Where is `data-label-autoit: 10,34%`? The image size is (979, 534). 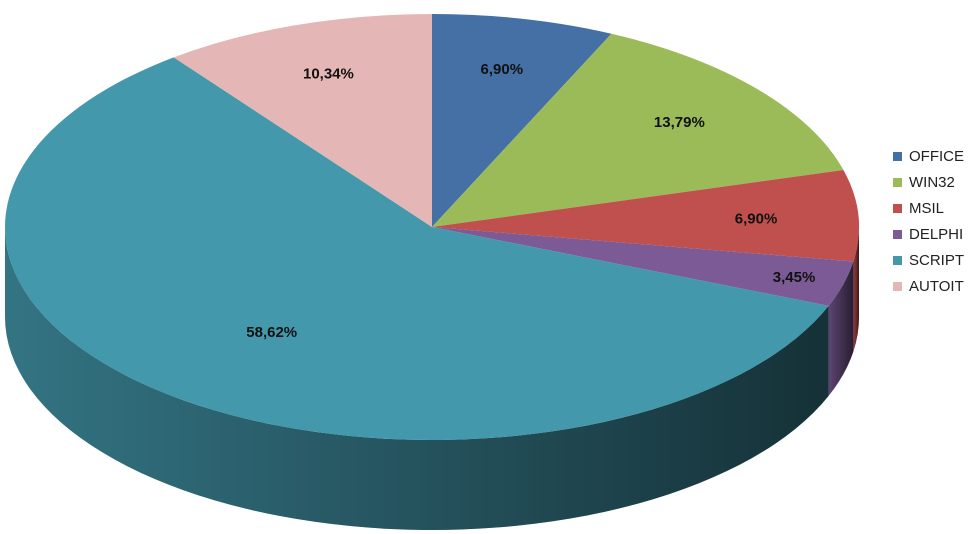 data-label-autoit: 10,34% is located at coordinates (328, 74).